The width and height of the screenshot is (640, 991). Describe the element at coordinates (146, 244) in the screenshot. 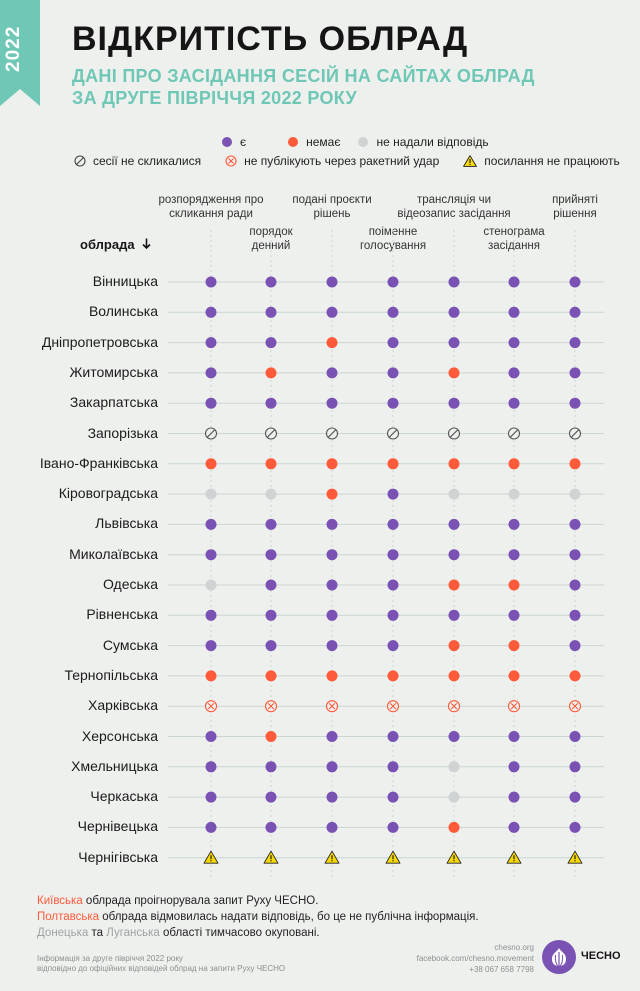

I see `arrow-down-icon` at that location.